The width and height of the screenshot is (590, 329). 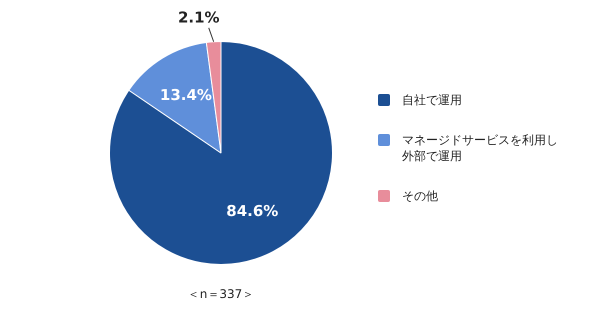 I want to click on text: ＜n＝337＞, so click(x=221, y=294).